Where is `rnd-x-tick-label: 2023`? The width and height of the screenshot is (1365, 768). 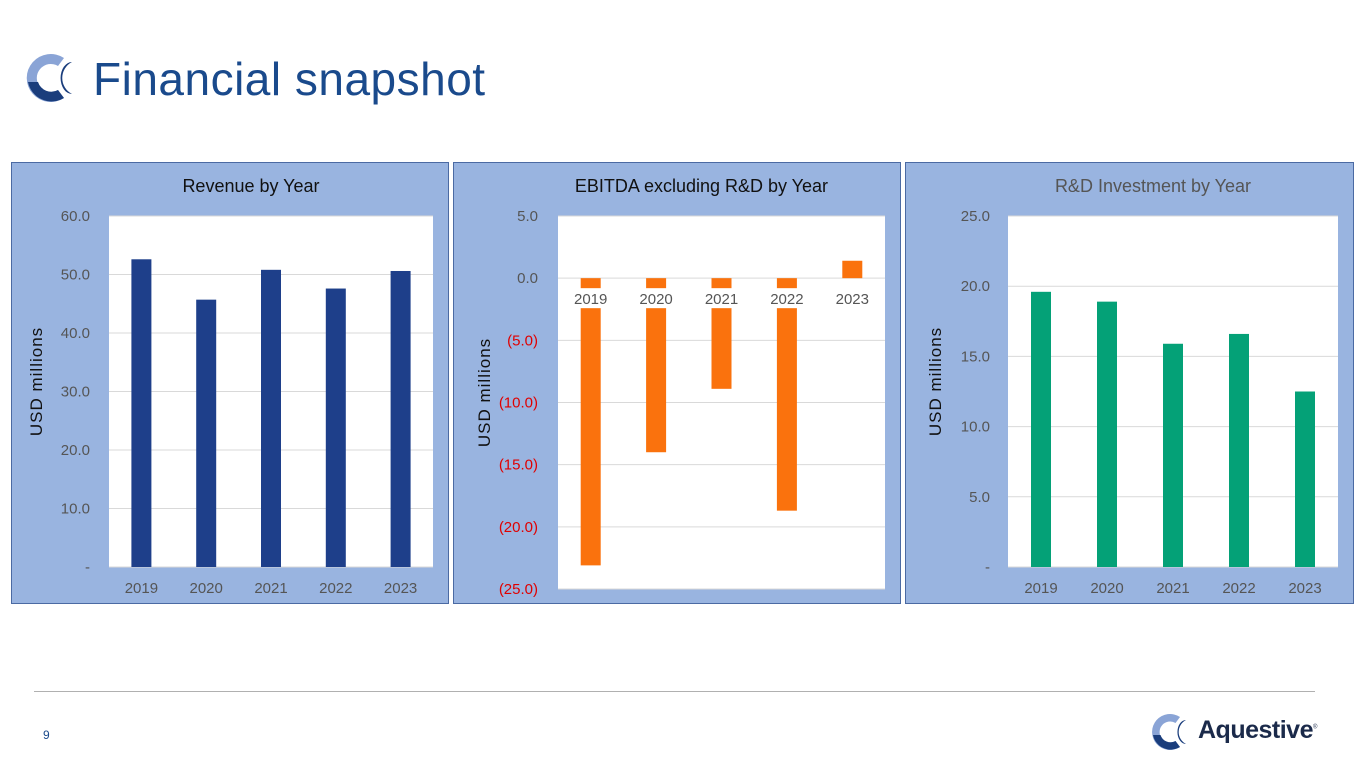
rnd-x-tick-label: 2023 is located at coordinates (1304, 588).